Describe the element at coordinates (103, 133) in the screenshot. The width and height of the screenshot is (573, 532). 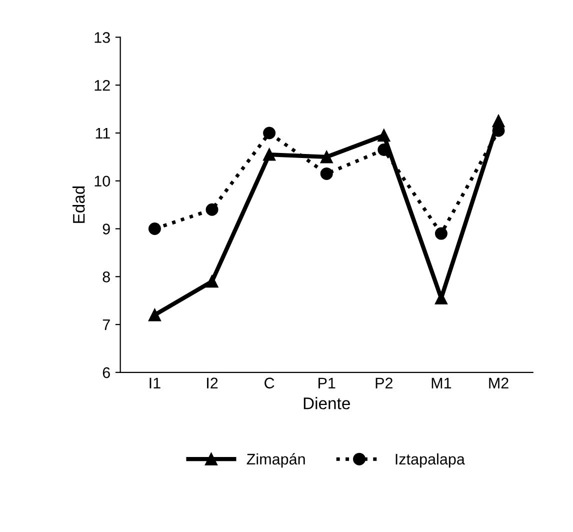
I see `y-tick-label: 11` at that location.